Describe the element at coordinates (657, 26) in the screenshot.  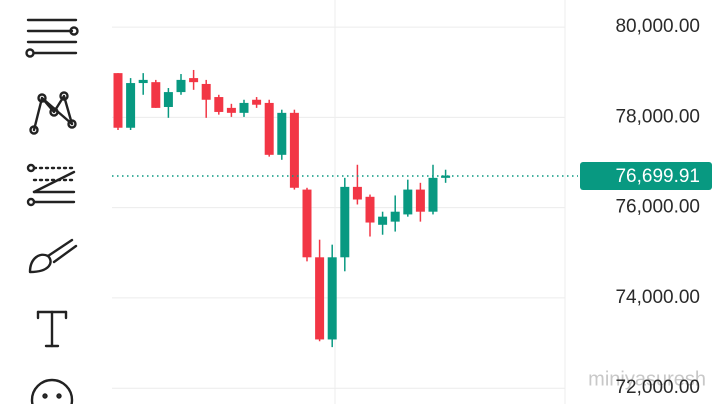
I see `y-tick-label: 80,000.00` at that location.